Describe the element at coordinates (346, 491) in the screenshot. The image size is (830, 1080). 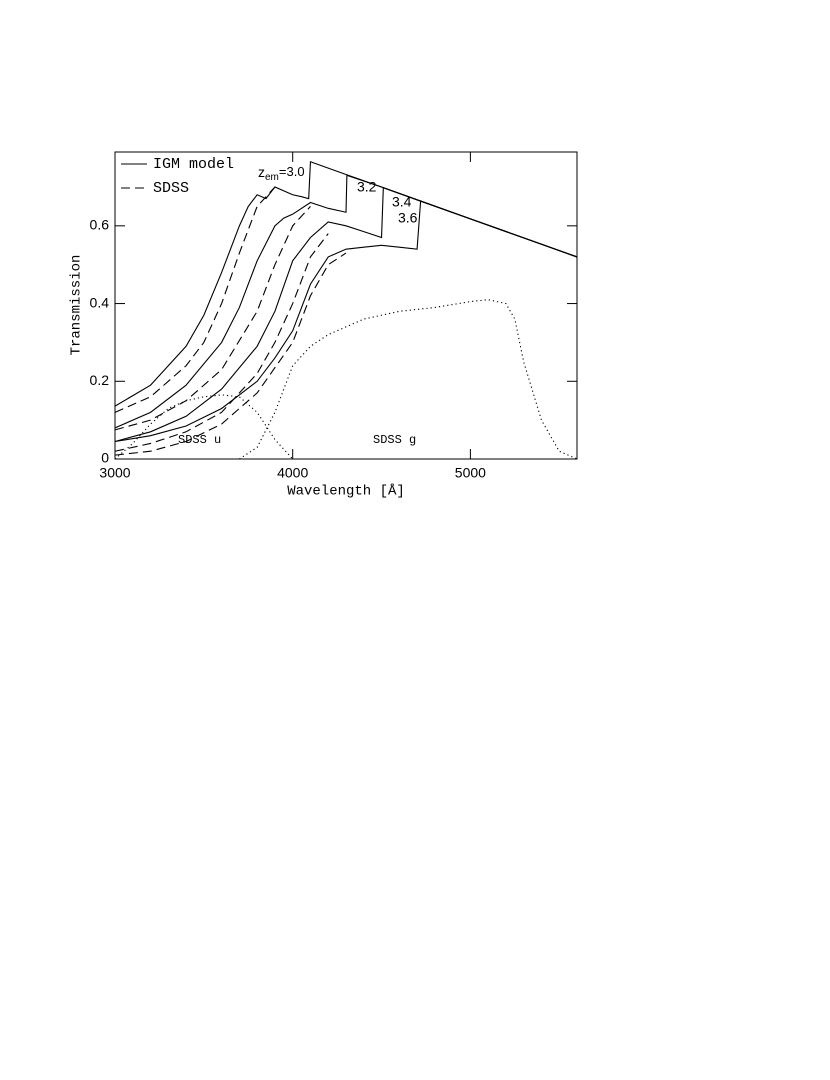
I see `x-axis-label: Wavelength [Å]` at that location.